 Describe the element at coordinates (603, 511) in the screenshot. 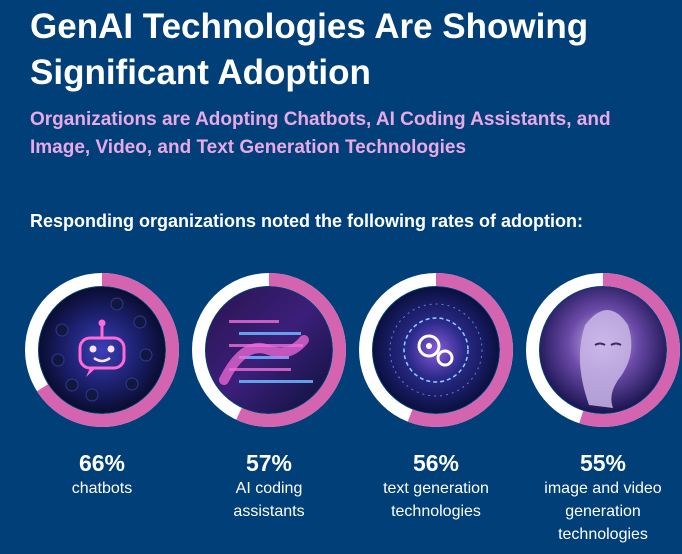

I see `category-label-3-1: generation` at that location.